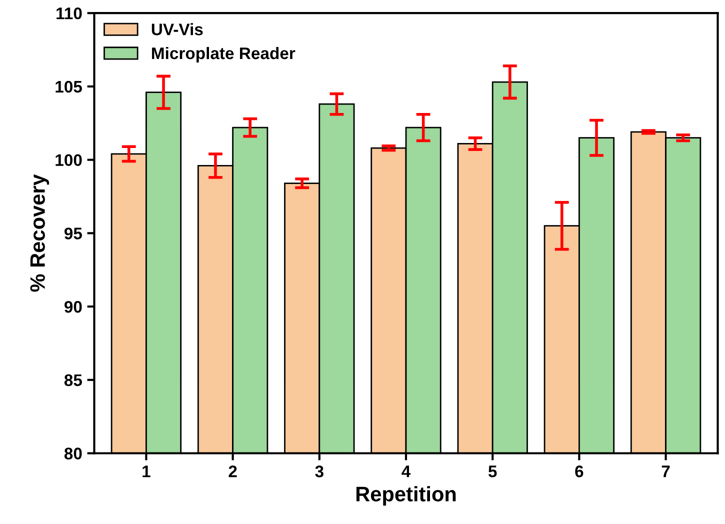 The width and height of the screenshot is (725, 524). I want to click on x-tick-label: 1, so click(146, 472).